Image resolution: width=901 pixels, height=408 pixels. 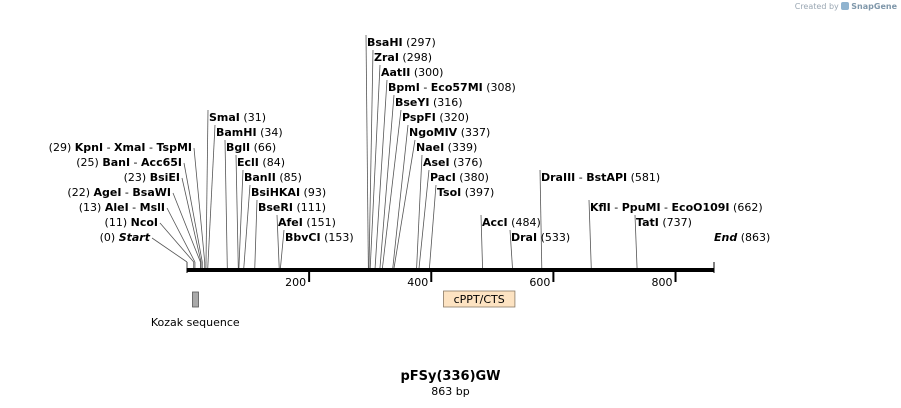 What do you see at coordinates (275, 192) in the screenshot?
I see `site-enzyme: BsiHKAI` at bounding box center [275, 192].